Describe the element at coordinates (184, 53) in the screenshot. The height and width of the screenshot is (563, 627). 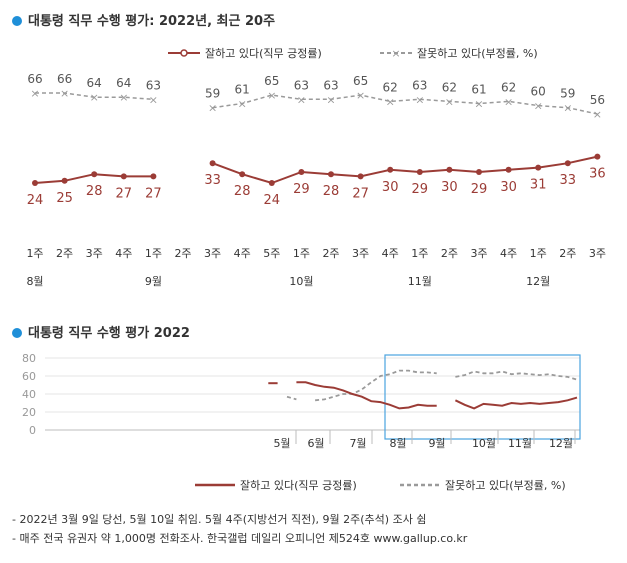
I see `legend-approve-marker` at that location.